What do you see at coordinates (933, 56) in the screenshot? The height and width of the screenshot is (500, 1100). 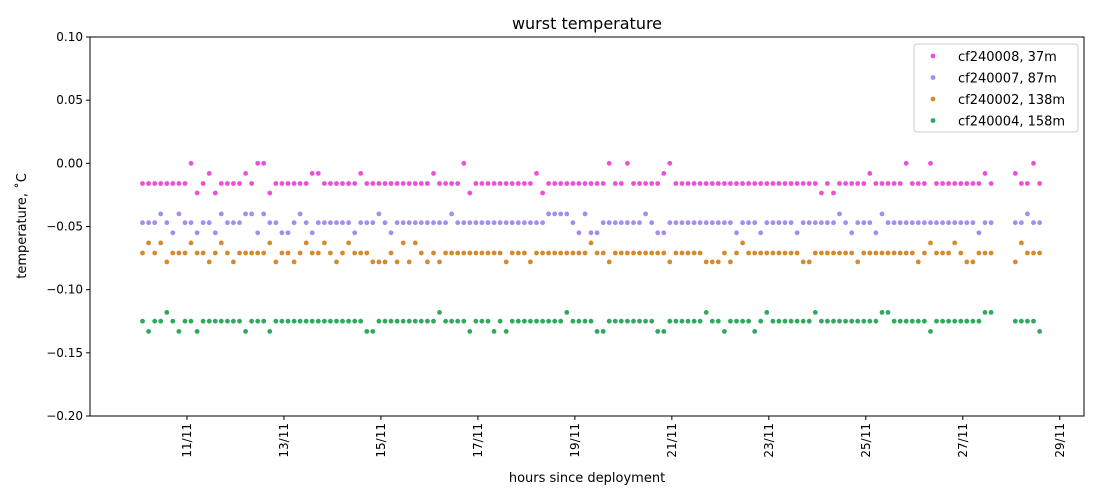 I see `legend-marker` at bounding box center [933, 56].